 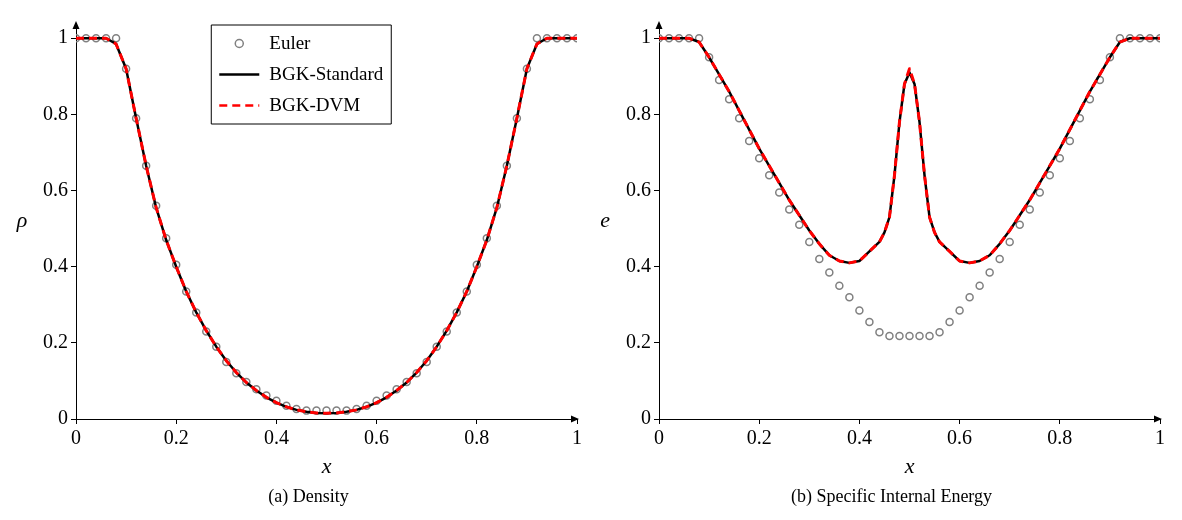 I want to click on y-axis-title: e, so click(x=605, y=219).